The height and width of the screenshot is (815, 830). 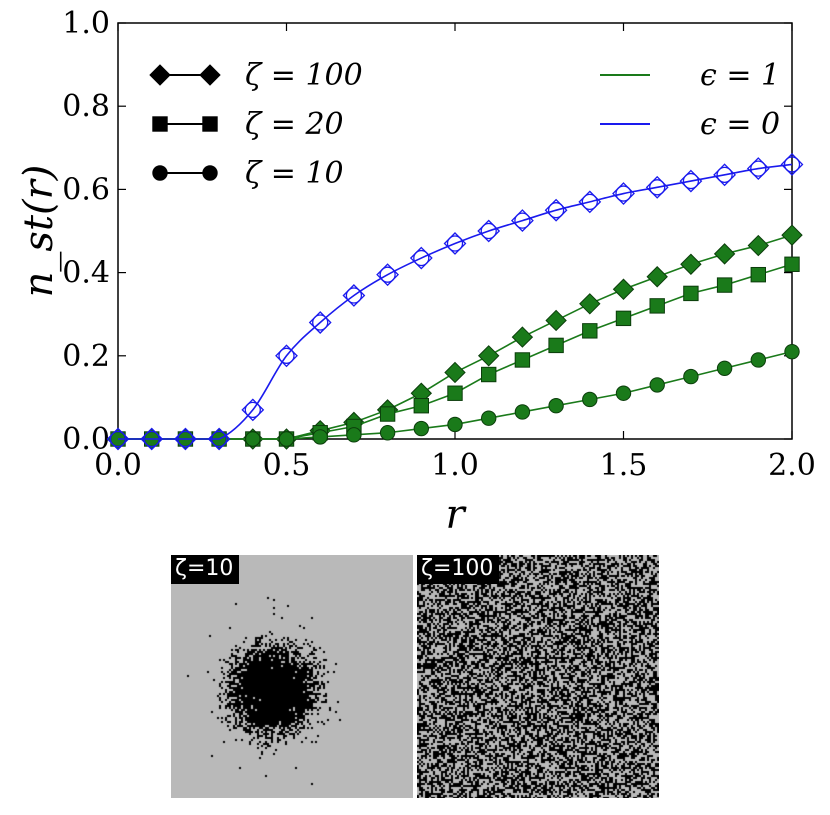 I want to click on y-tick-label: 1.0, so click(x=86, y=23).